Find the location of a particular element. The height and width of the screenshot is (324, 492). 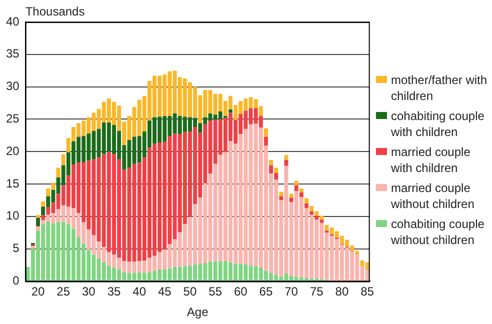

x-tick-label: 75 is located at coordinates (317, 291).